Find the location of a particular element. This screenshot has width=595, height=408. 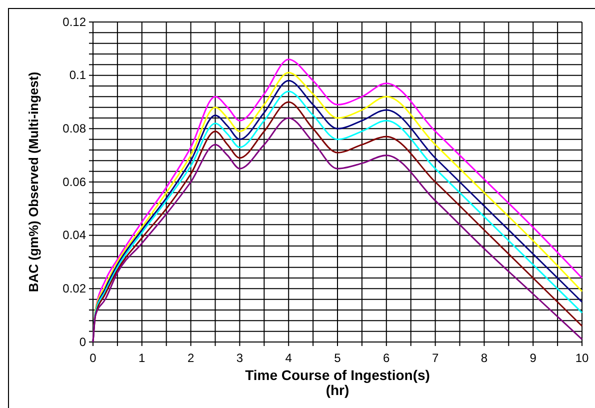

x-tick-label: 8 is located at coordinates (484, 358).